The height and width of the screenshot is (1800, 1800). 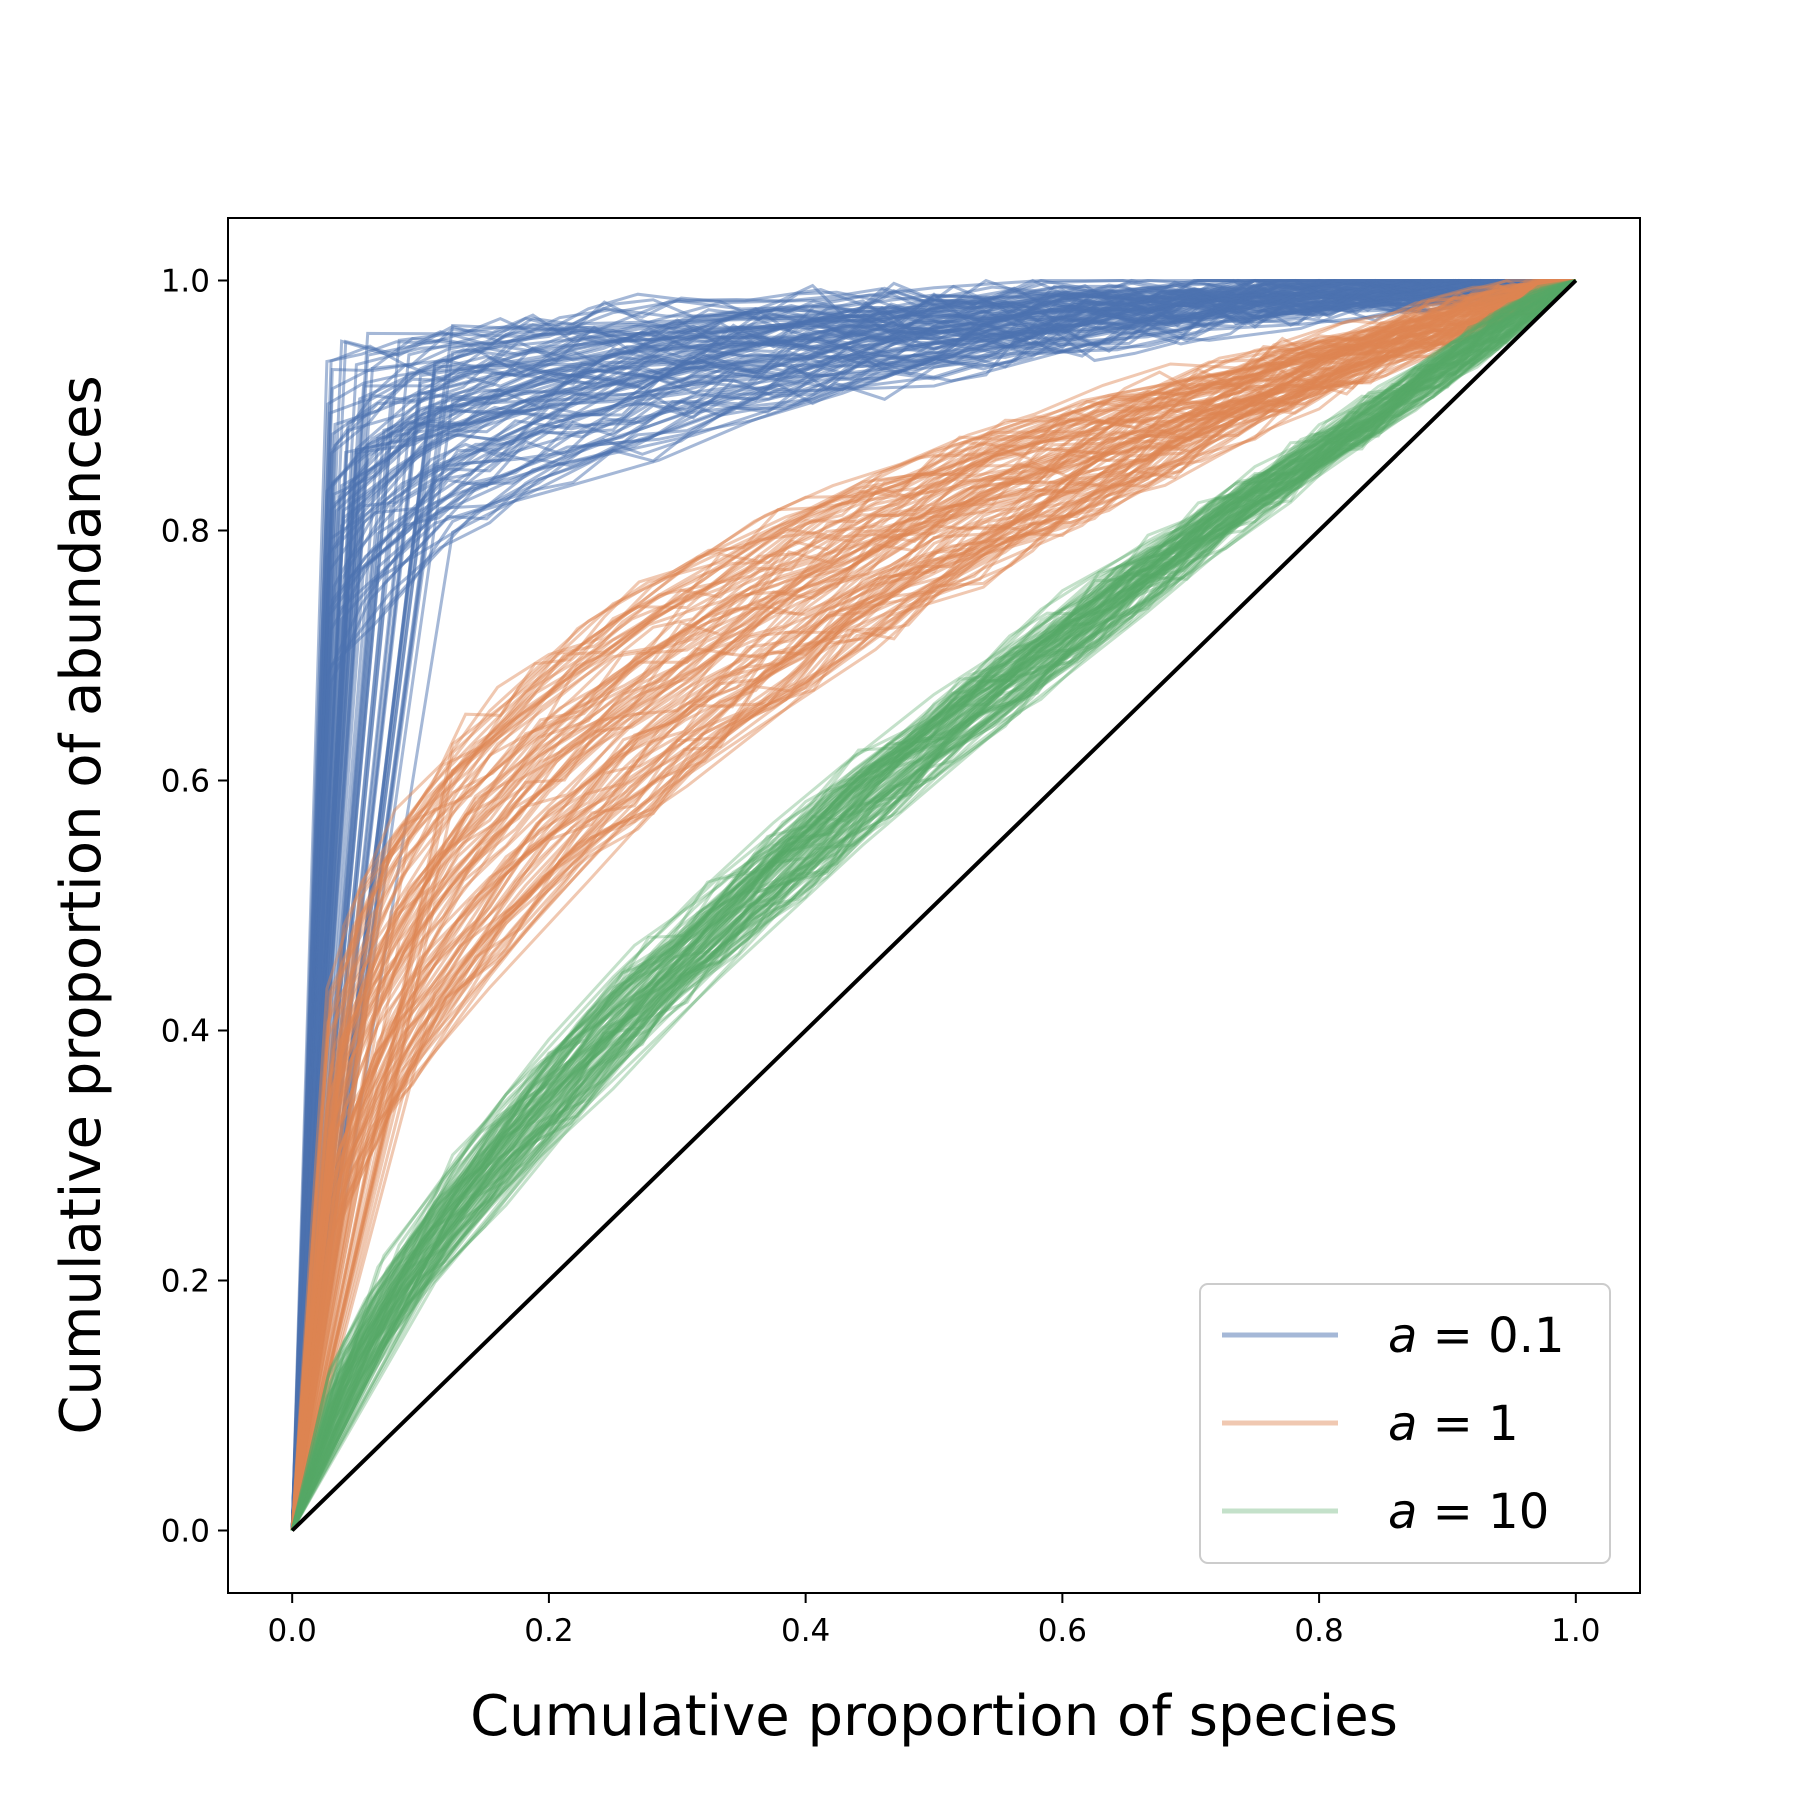 What do you see at coordinates (185, 1282) in the screenshot?
I see `y-tick-label: 0.2` at bounding box center [185, 1282].